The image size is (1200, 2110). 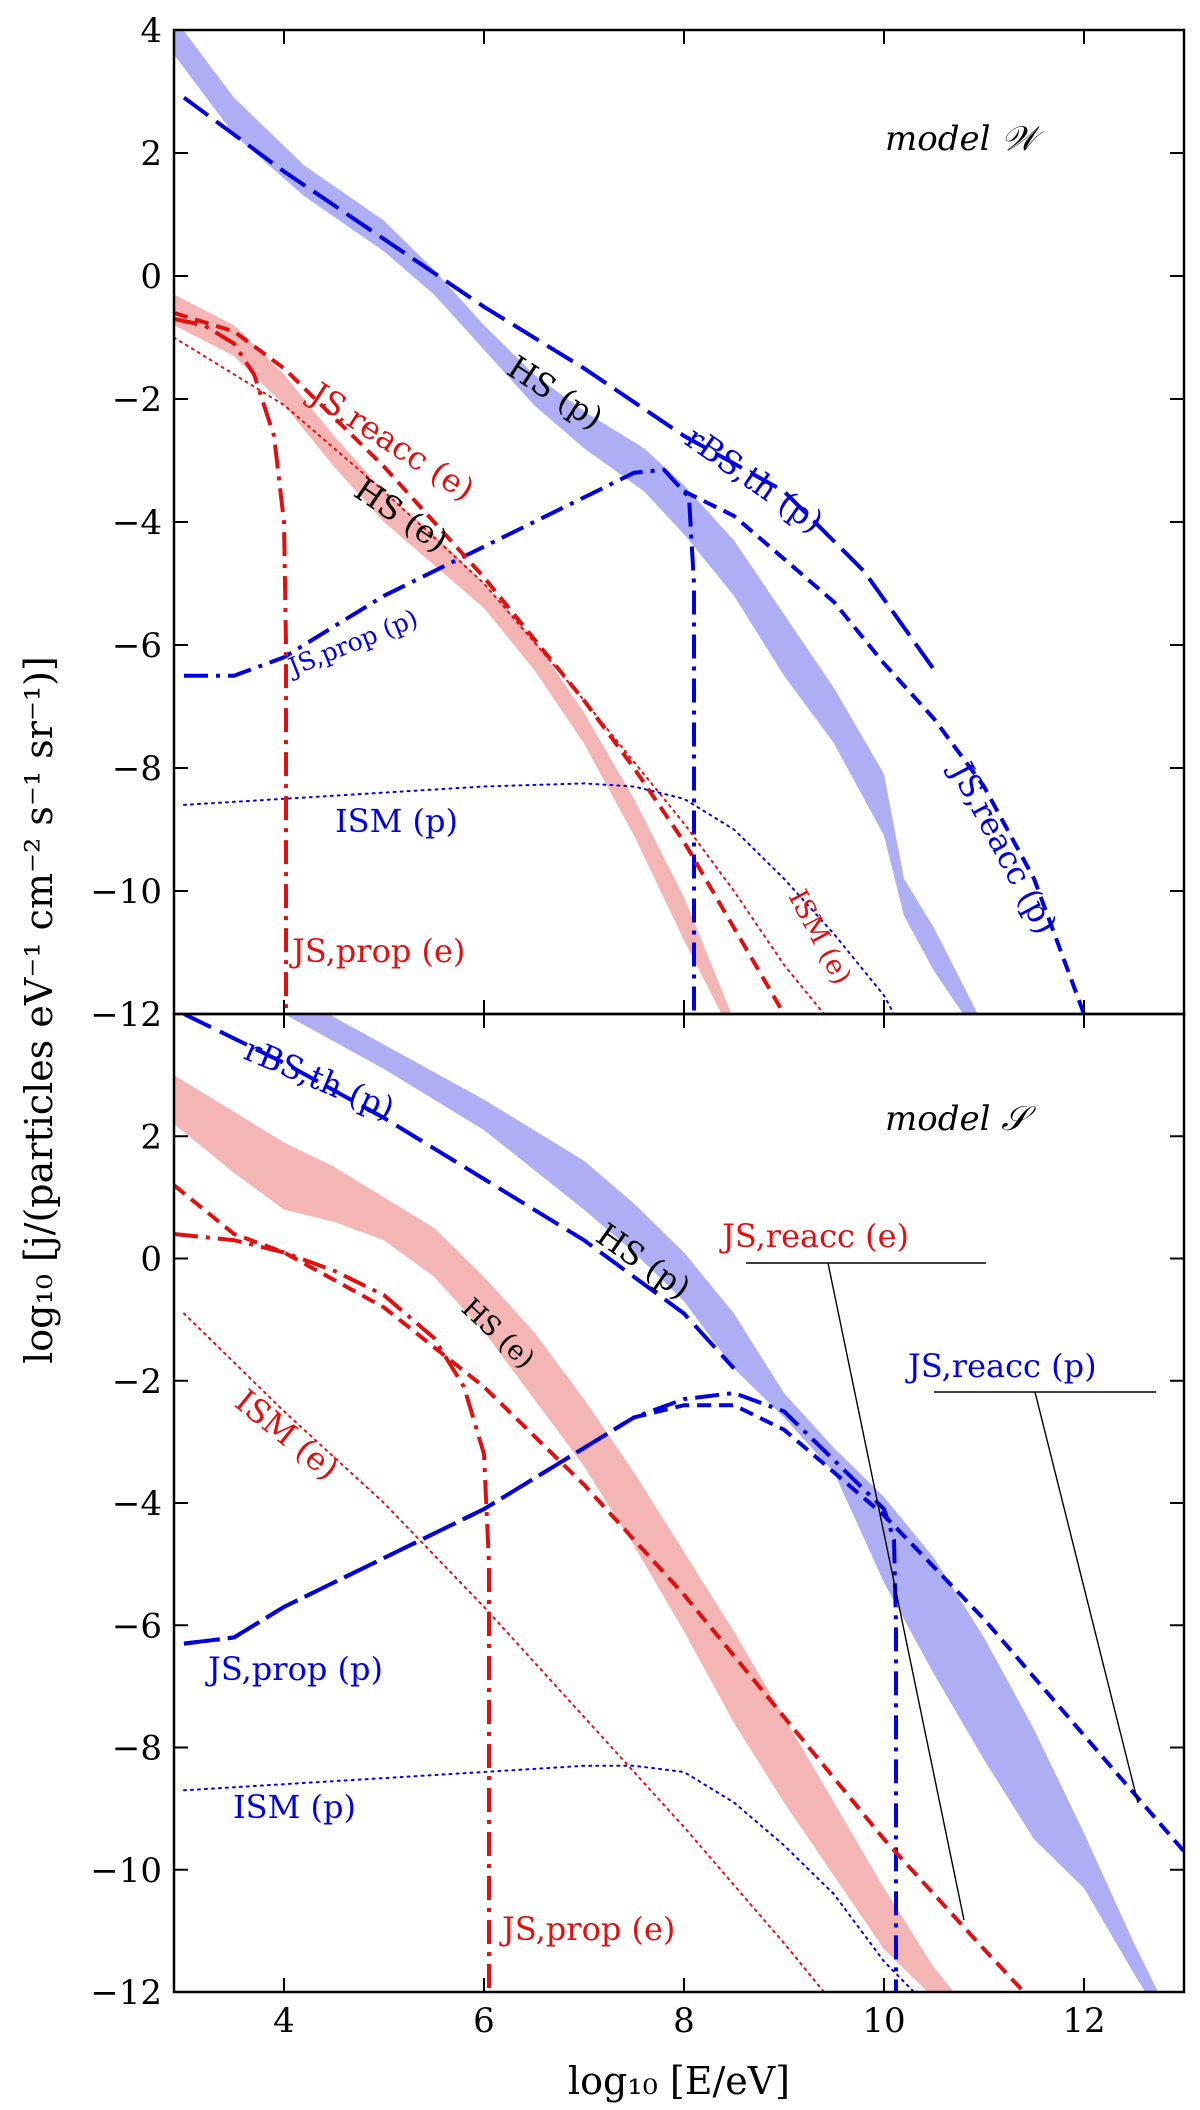 I want to click on bottom-label-js-prop-p: JS,prop (p), so click(x=294, y=1669).